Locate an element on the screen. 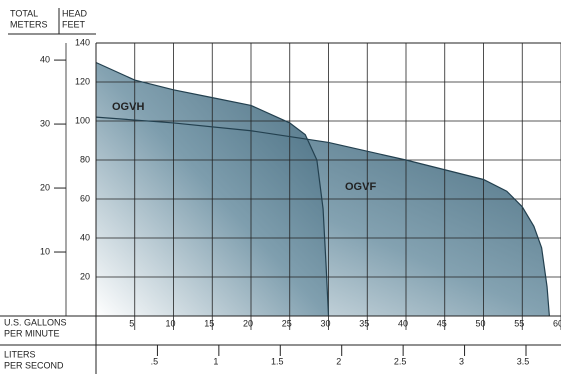 The image size is (561, 374). x-tick-label: 45 is located at coordinates (442, 323).